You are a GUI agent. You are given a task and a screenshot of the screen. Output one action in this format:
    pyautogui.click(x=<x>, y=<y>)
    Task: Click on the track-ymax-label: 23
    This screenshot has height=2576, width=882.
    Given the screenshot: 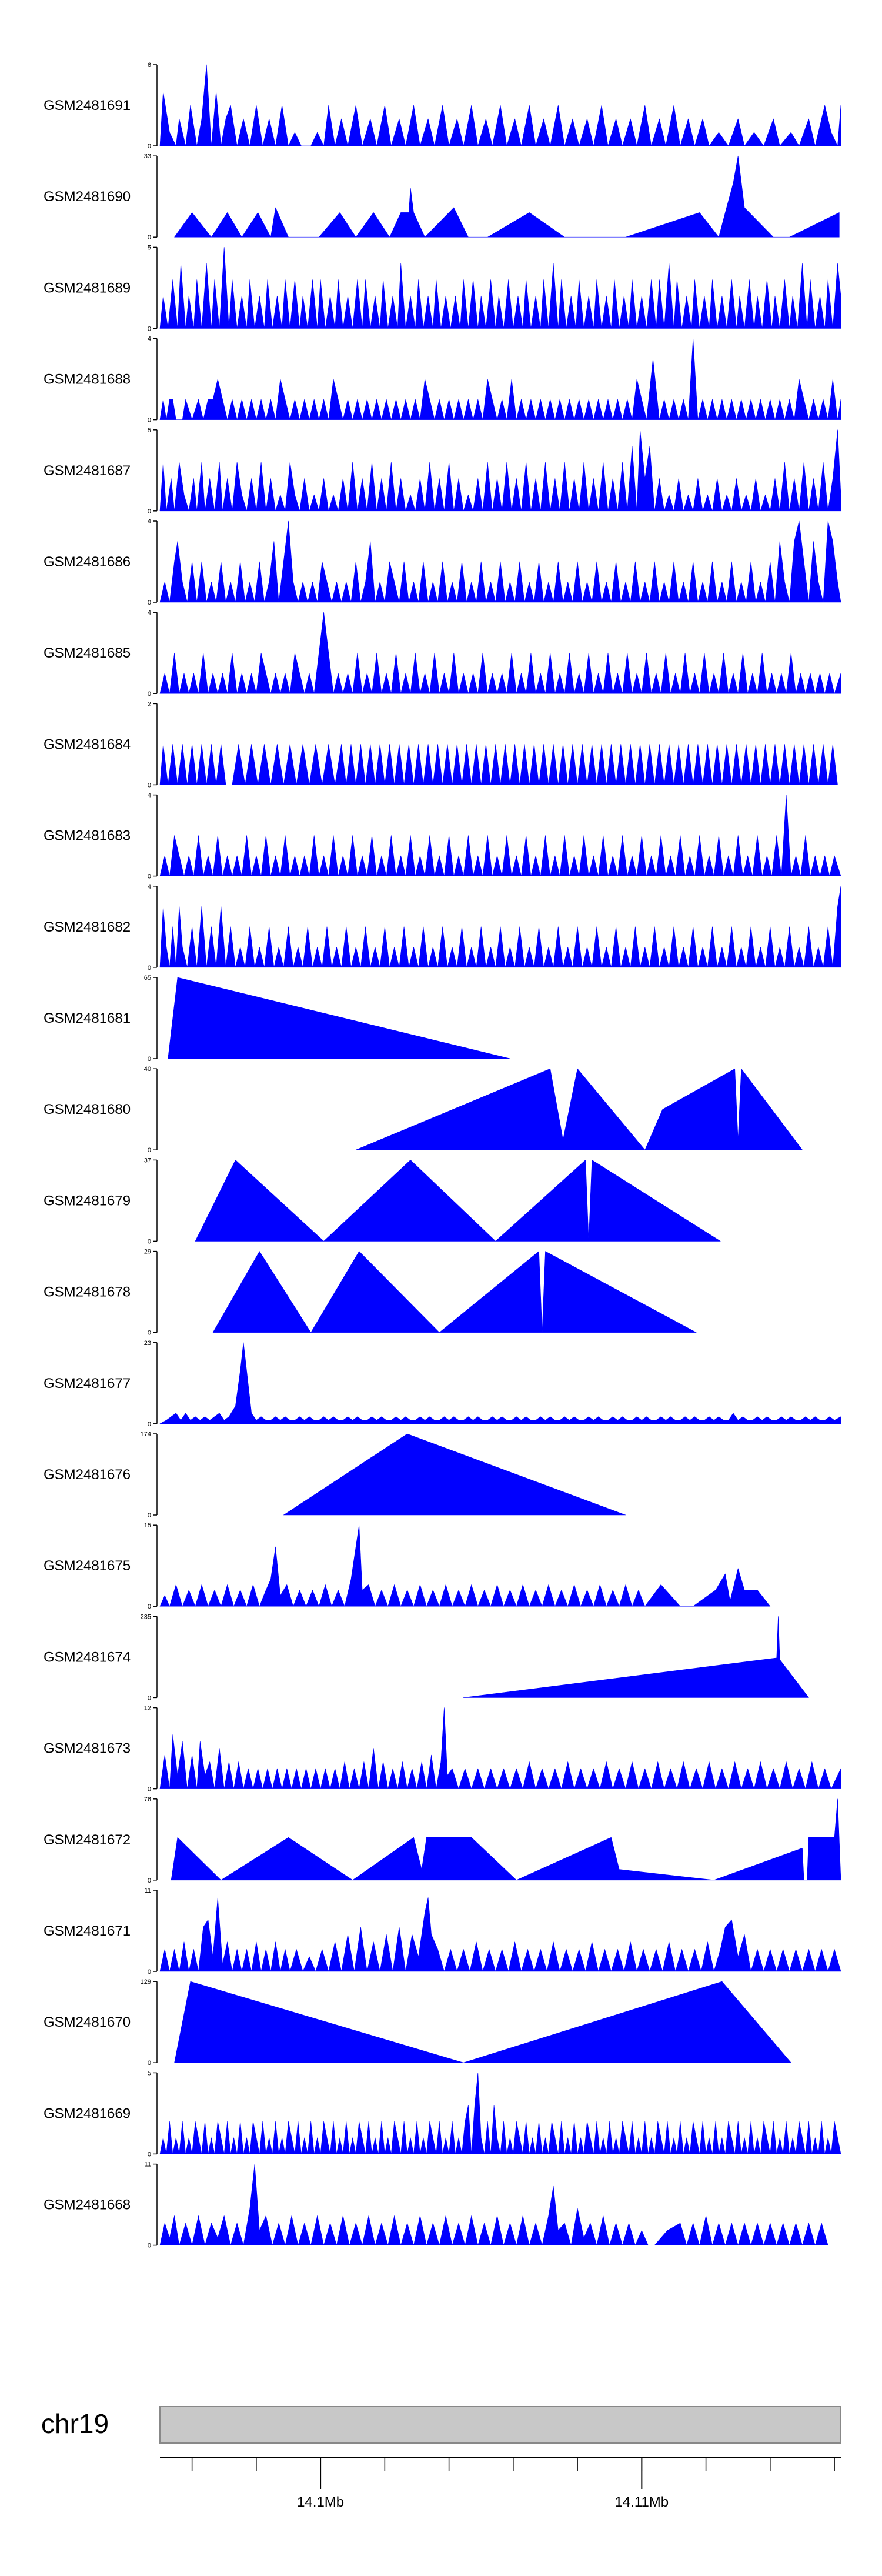 What is the action you would take?
    pyautogui.click(x=147, y=1343)
    